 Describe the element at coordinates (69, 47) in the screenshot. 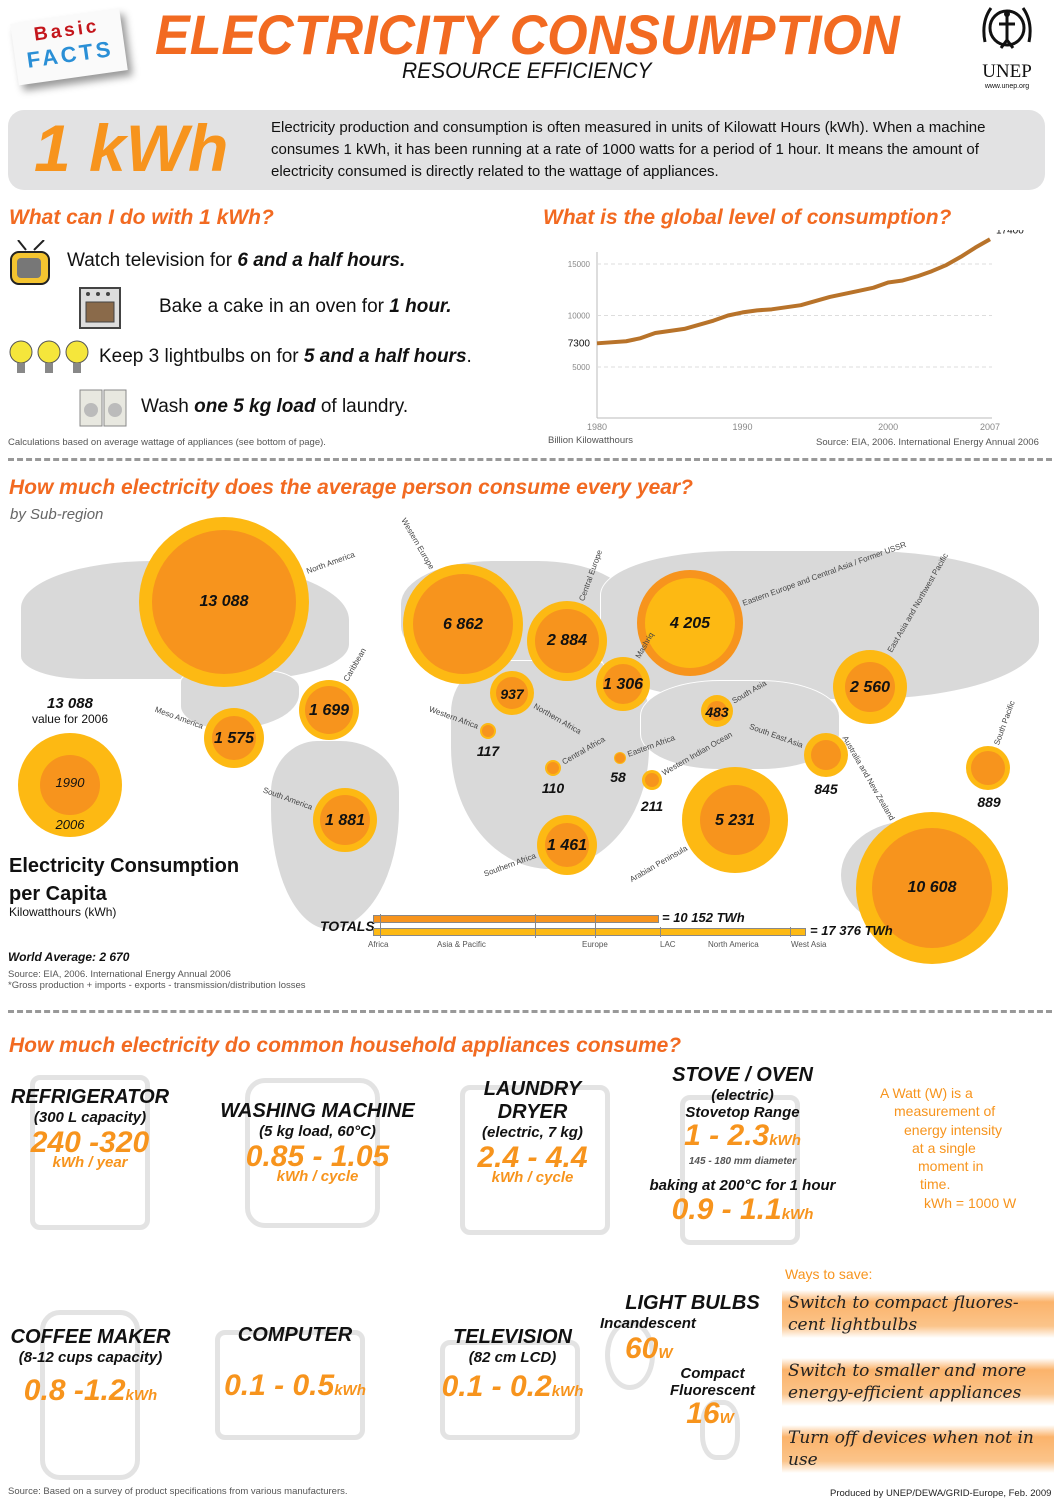

I see `basic-facts-badge: Basic FACTS` at that location.